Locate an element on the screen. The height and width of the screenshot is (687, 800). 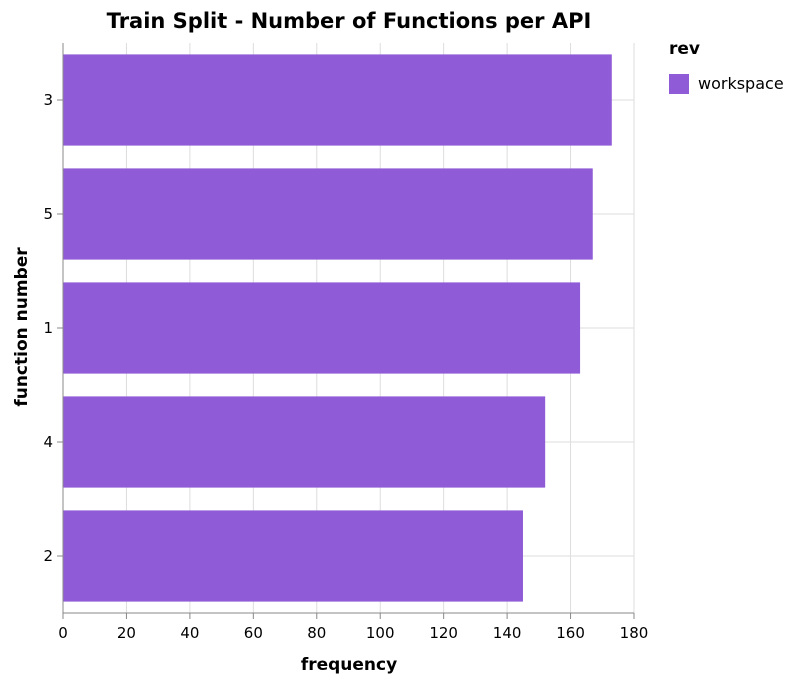
x-tick-label: 140 is located at coordinates (507, 633).